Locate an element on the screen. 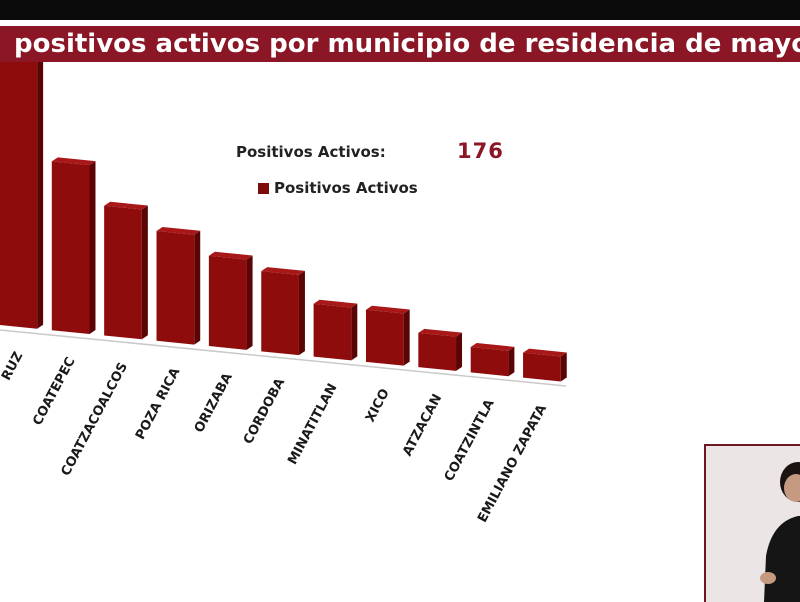  bar-poza-rica is located at coordinates (178, 285).